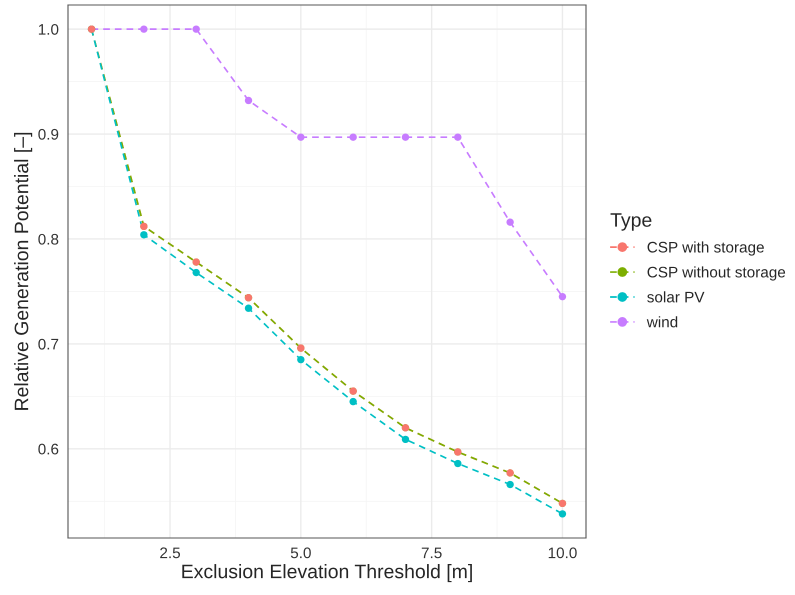 This screenshot has height=595, width=795. I want to click on x-tick-label: 7.5, so click(432, 553).